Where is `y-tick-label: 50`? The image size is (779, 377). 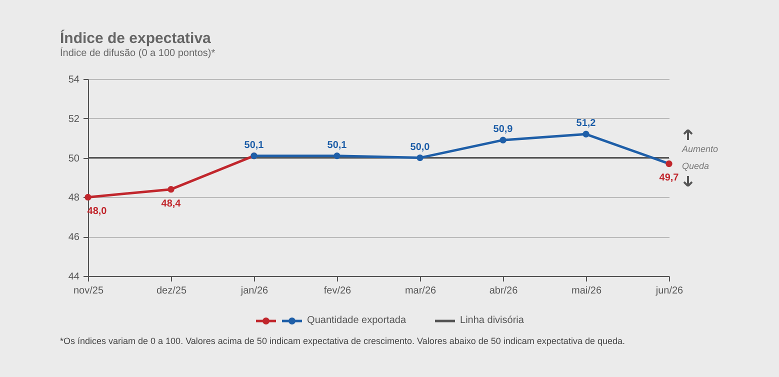 y-tick-label: 50 is located at coordinates (74, 158).